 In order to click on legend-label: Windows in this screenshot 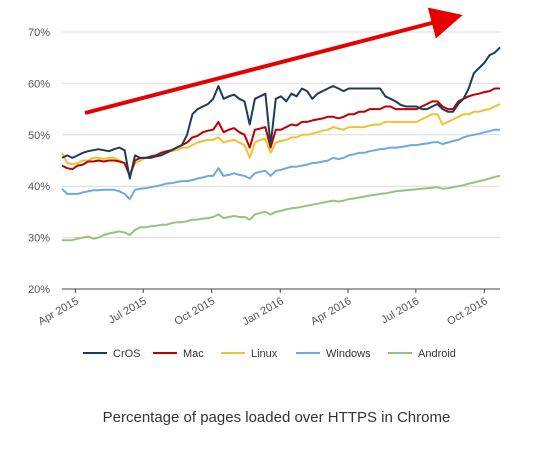, I will do `click(348, 354)`.